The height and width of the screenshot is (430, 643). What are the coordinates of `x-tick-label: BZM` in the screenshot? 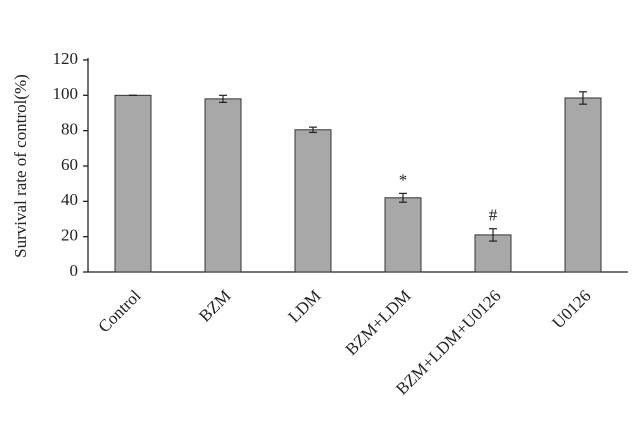 It's located at (214, 305).